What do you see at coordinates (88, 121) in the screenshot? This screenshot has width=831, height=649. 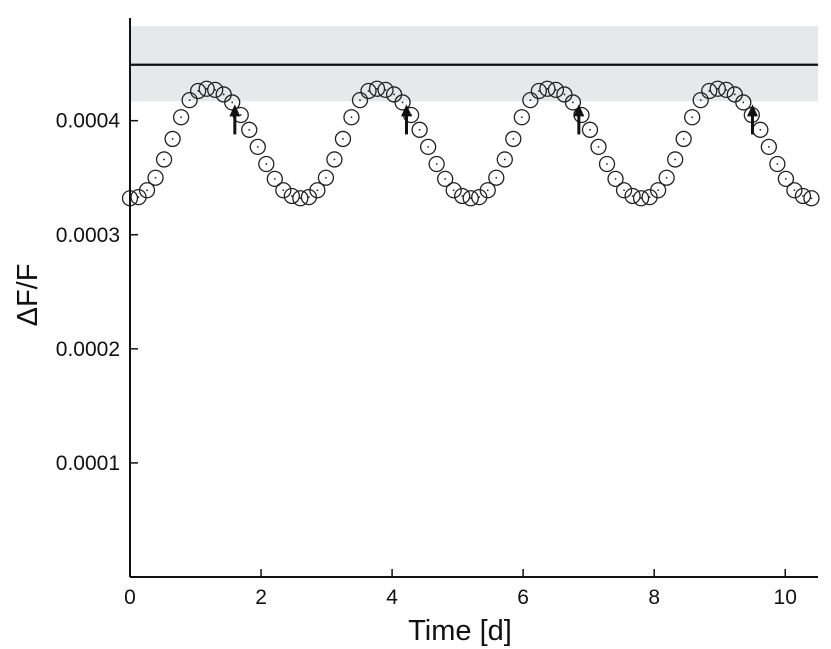 I see `y-tick-label: 0.0004` at bounding box center [88, 121].